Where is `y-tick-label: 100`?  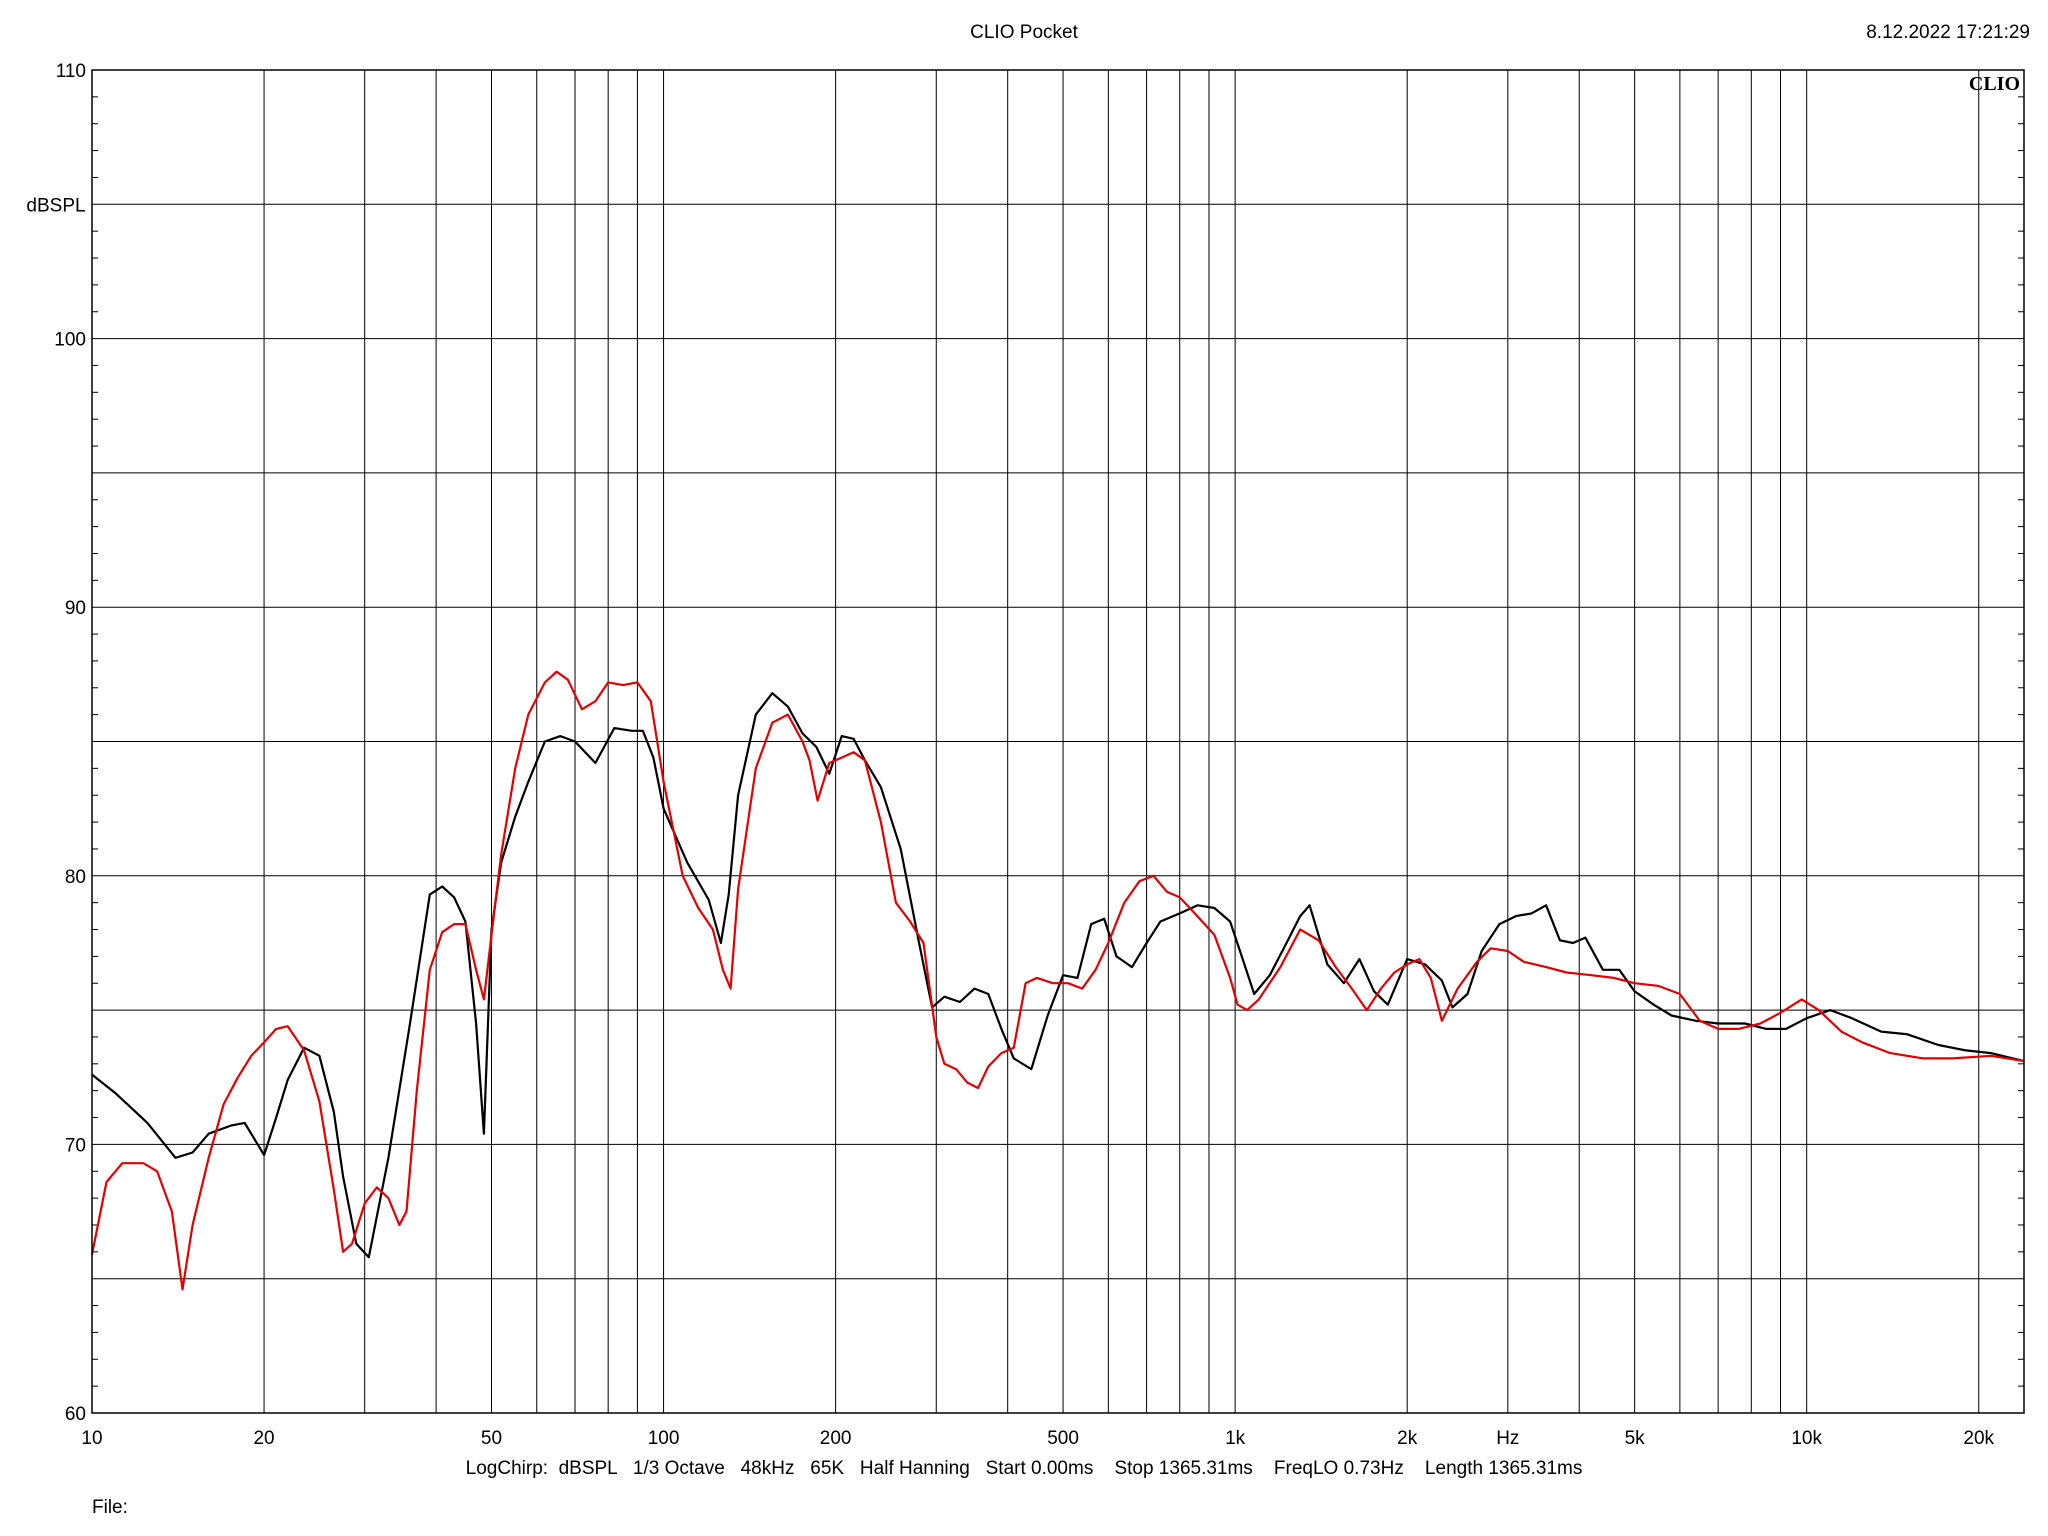
y-tick-label: 100 is located at coordinates (70, 340).